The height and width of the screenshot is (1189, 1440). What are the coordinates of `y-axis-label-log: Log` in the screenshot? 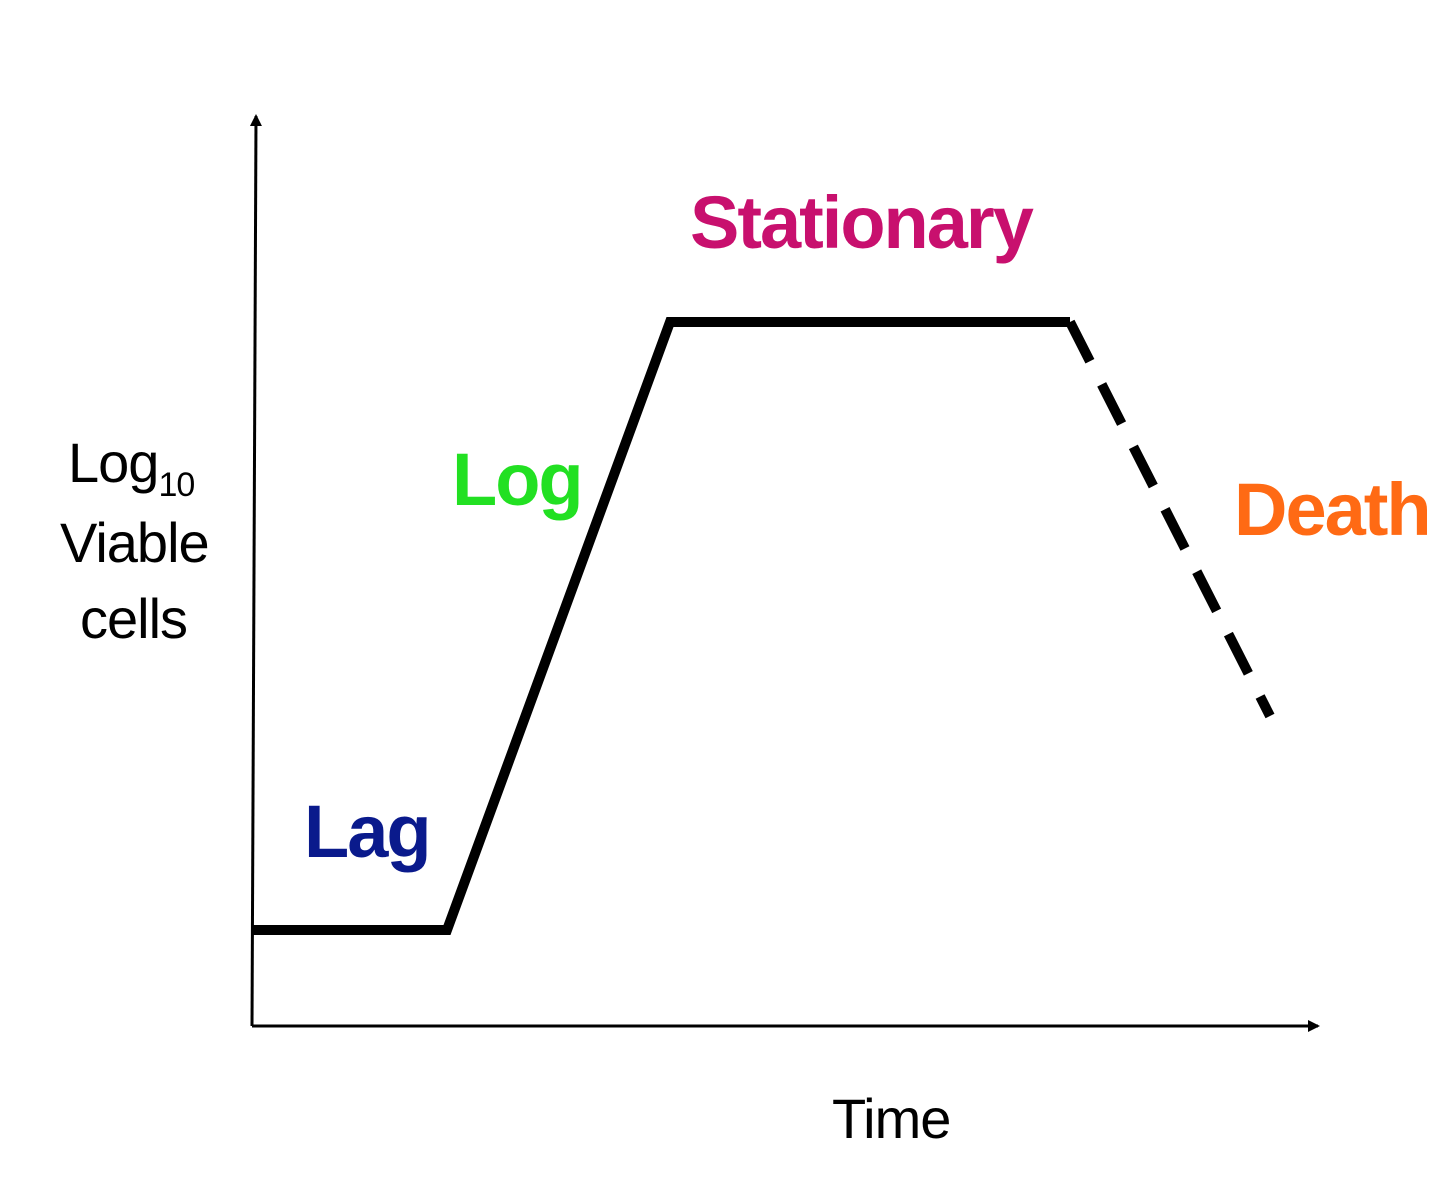 It's located at (113, 462).